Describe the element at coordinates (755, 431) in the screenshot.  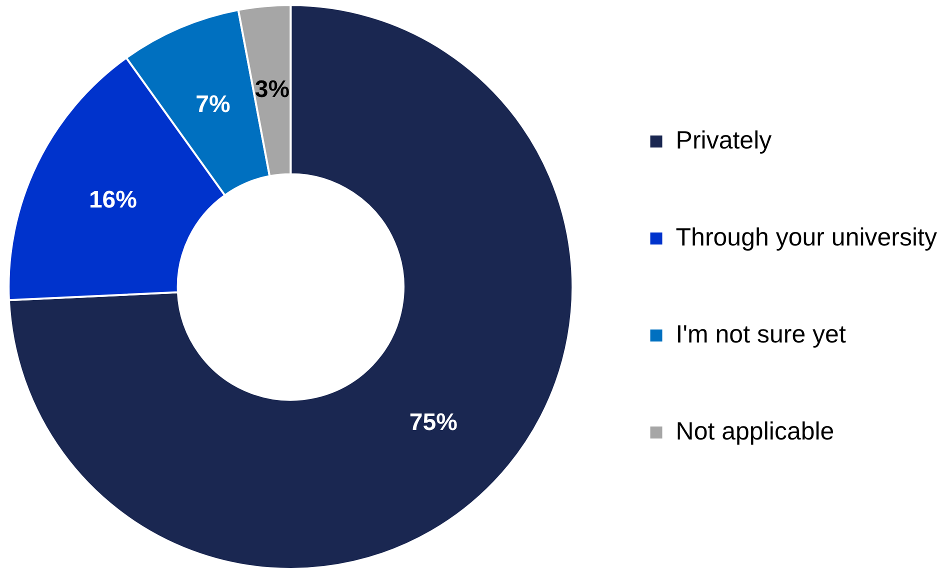
I see `legend-label: Not applicable` at that location.